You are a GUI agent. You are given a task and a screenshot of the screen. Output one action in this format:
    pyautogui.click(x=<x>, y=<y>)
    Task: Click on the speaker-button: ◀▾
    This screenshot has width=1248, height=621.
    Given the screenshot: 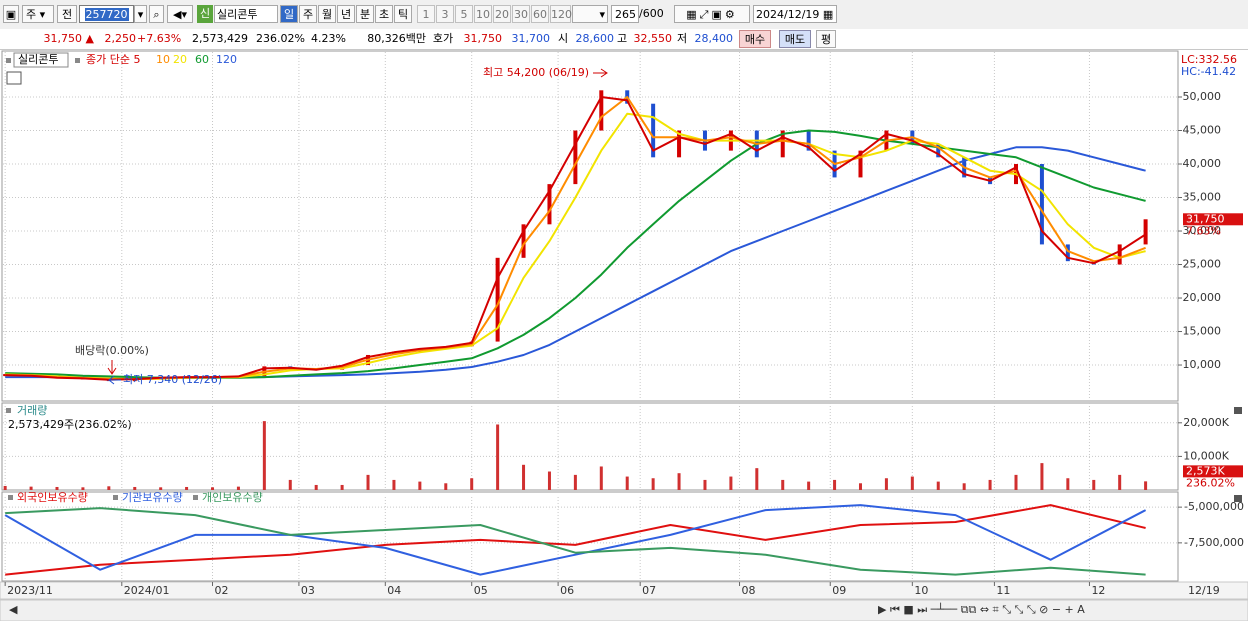 What is the action you would take?
    pyautogui.click(x=180, y=14)
    